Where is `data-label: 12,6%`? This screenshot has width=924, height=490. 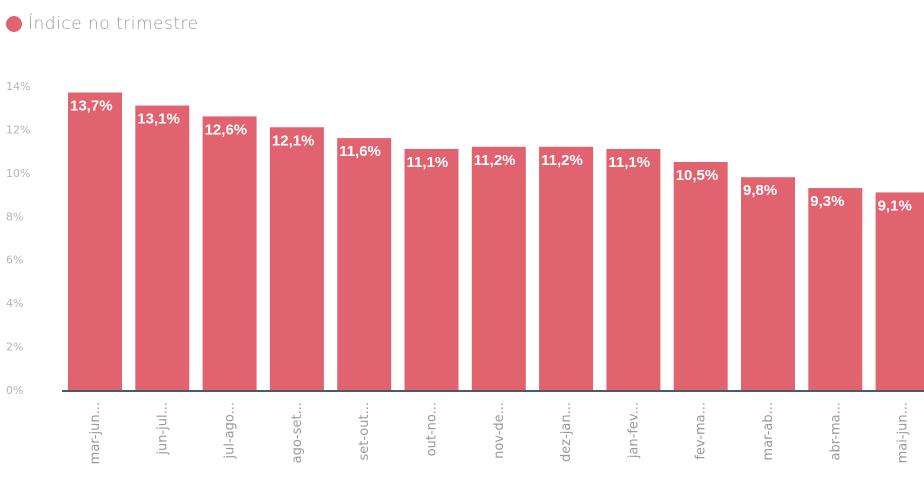
data-label: 12,6% is located at coordinates (226, 129).